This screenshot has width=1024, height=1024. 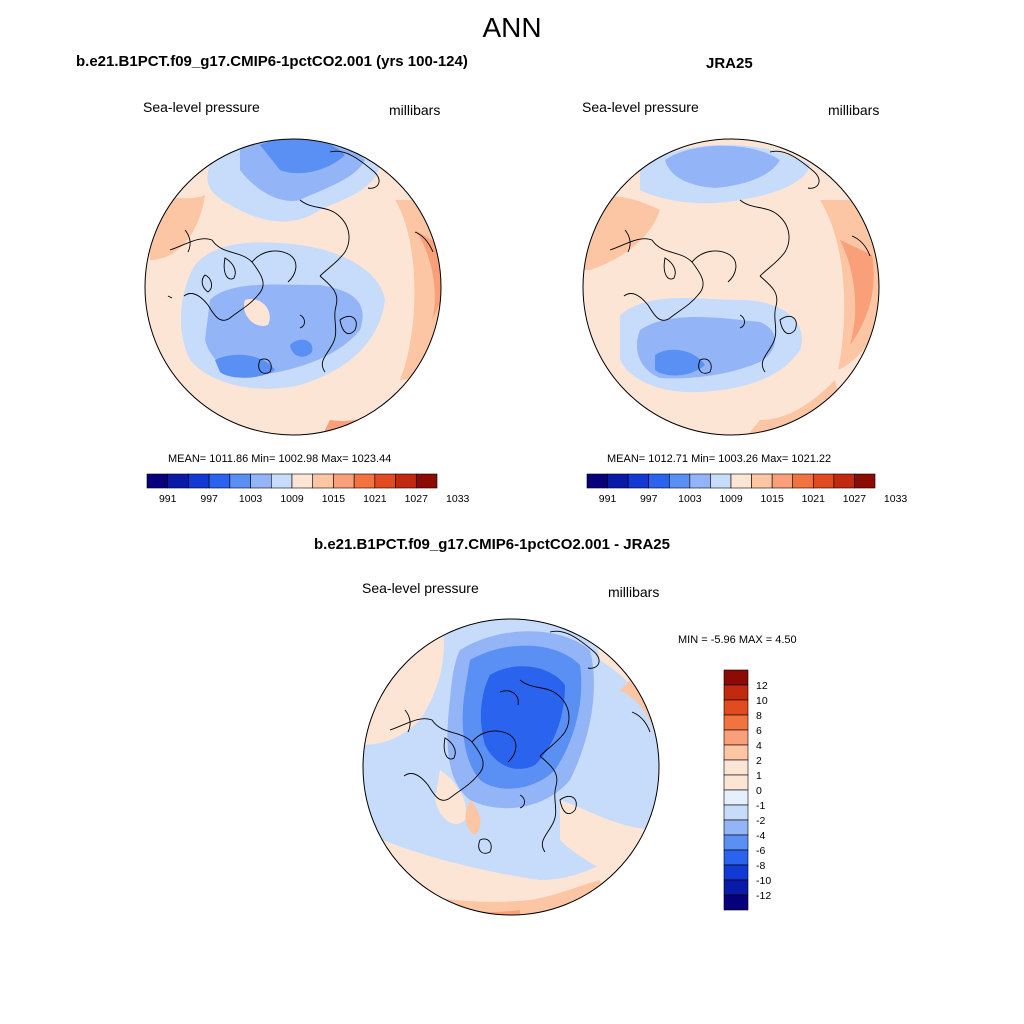 What do you see at coordinates (762, 701) in the screenshot?
I see `colorbar-3-tick-label: 10` at bounding box center [762, 701].